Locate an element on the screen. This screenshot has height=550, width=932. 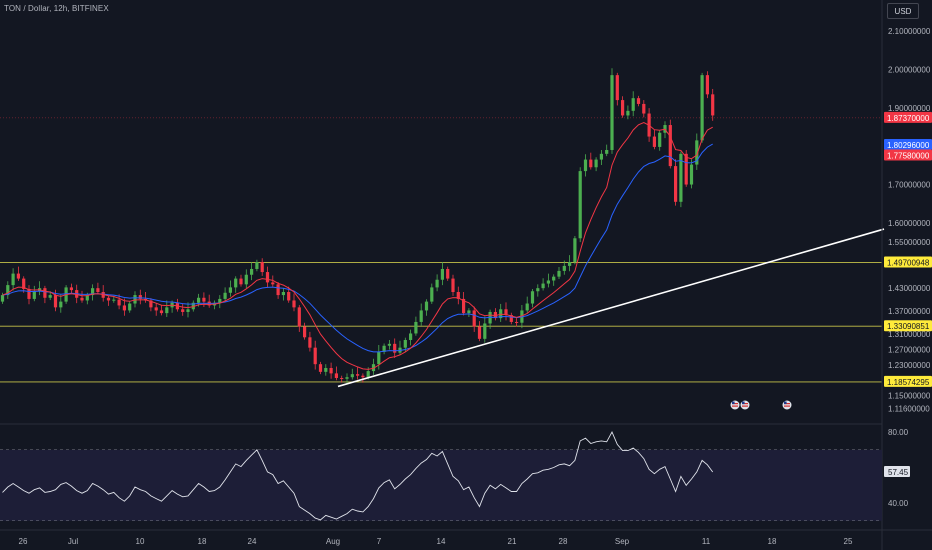
rsi-axis-label: 40.00 is located at coordinates (898, 503).